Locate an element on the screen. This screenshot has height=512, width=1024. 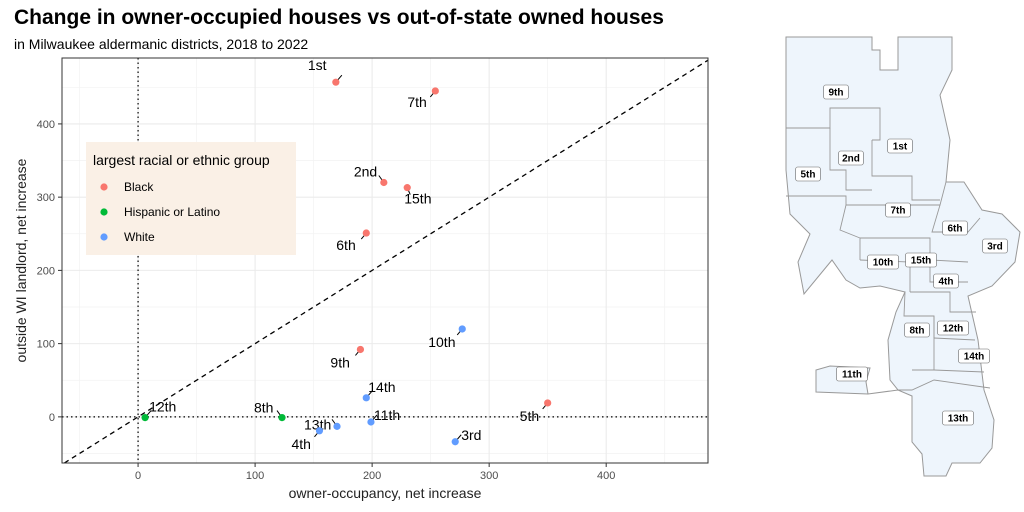
x-tick-label: 100 is located at coordinates (255, 476).